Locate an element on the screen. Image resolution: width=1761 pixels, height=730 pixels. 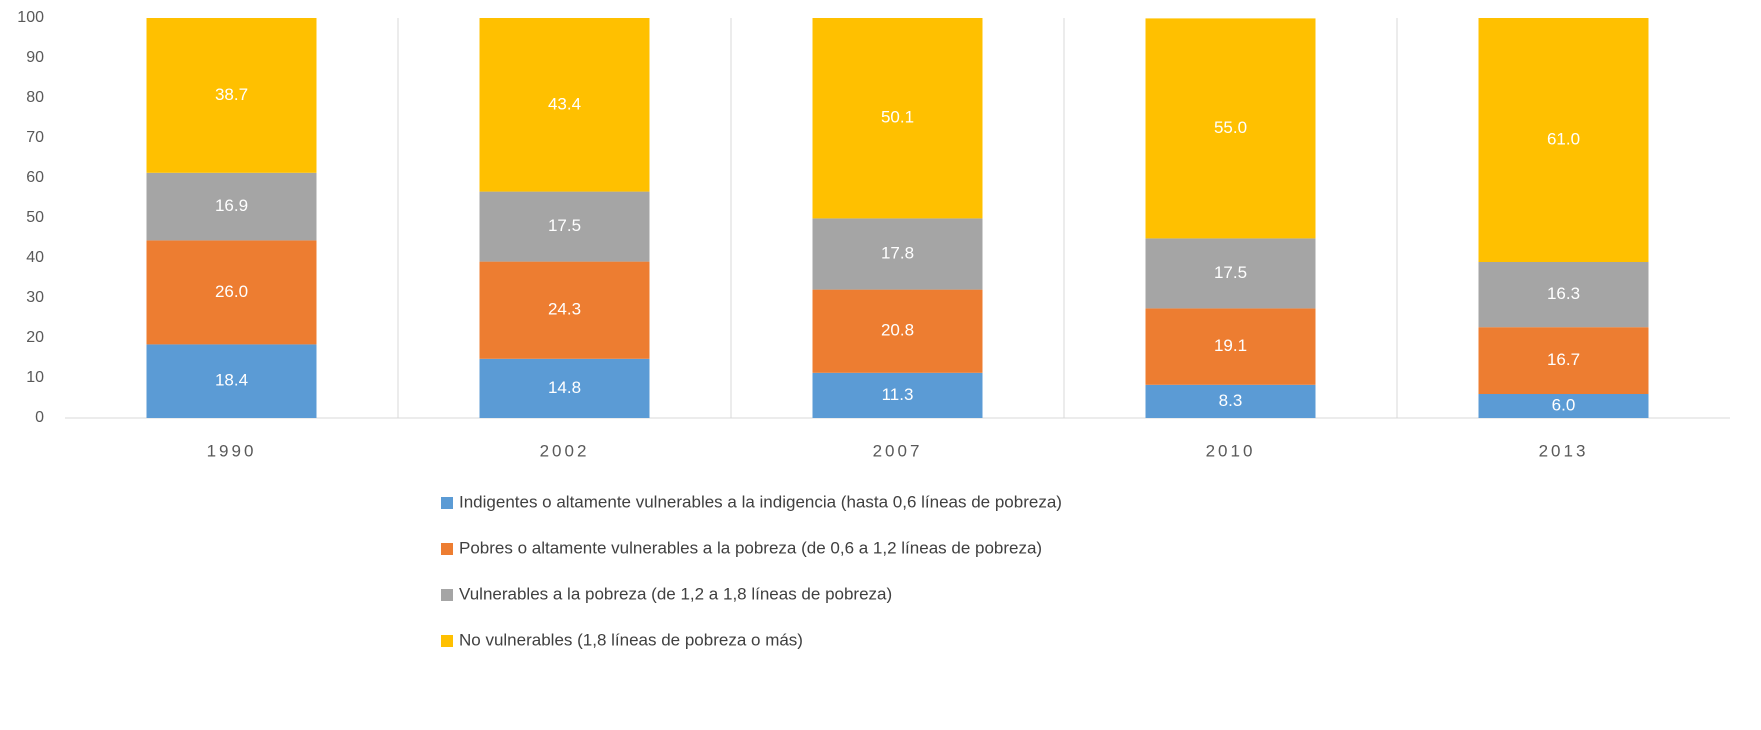
value-label: 24.3 is located at coordinates (564, 309).